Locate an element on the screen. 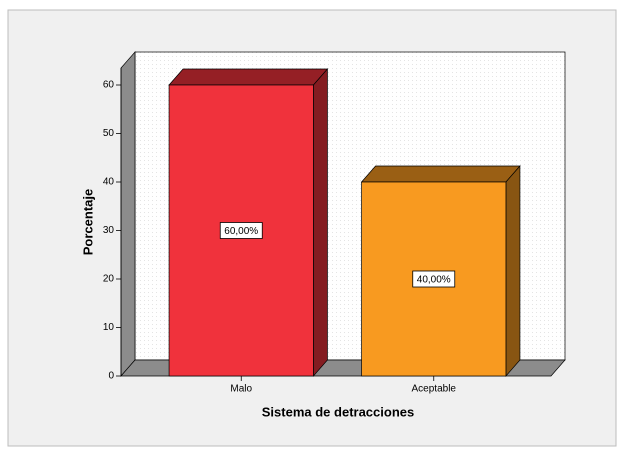 Image resolution: width=625 pixels, height=454 pixels. x-tick-label: Malo is located at coordinates (241, 389).